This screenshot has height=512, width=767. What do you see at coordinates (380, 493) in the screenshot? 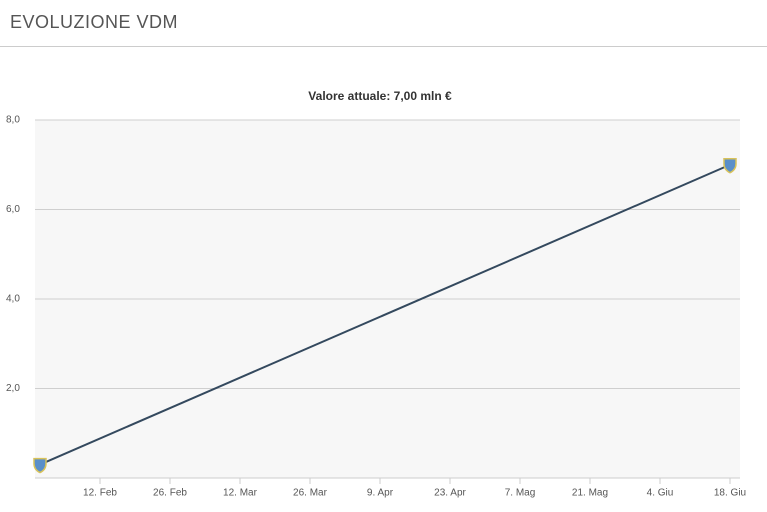
I see `x-tick-label: 9. Apr` at bounding box center [380, 493].